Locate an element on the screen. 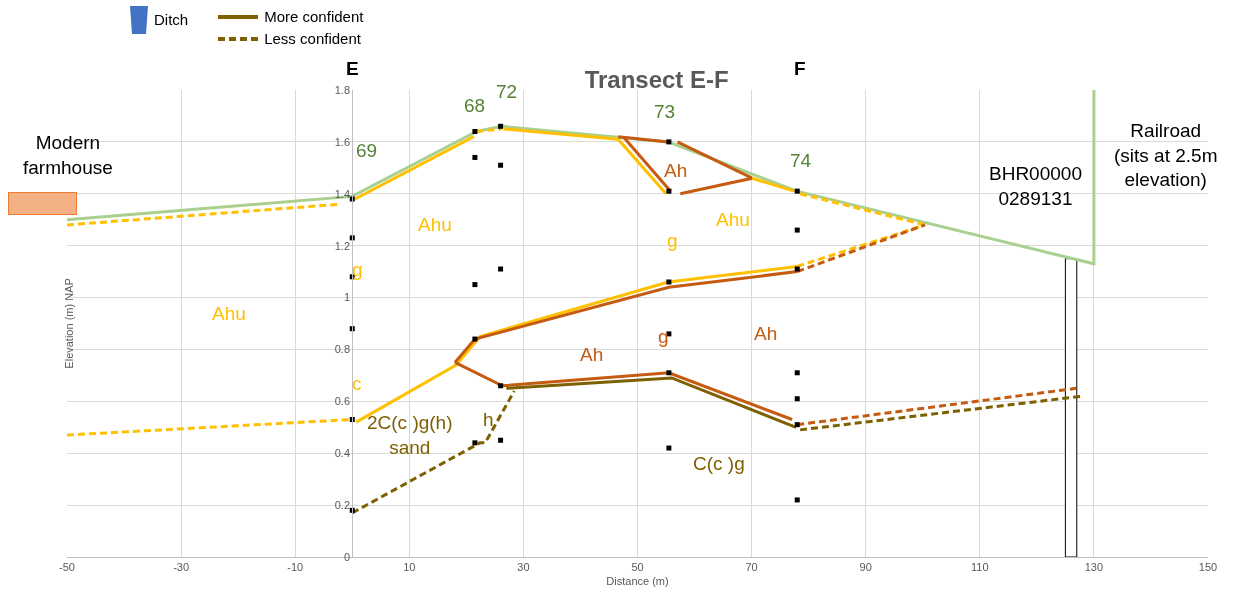 The width and height of the screenshot is (1239, 606). annotation: 73 is located at coordinates (665, 111).